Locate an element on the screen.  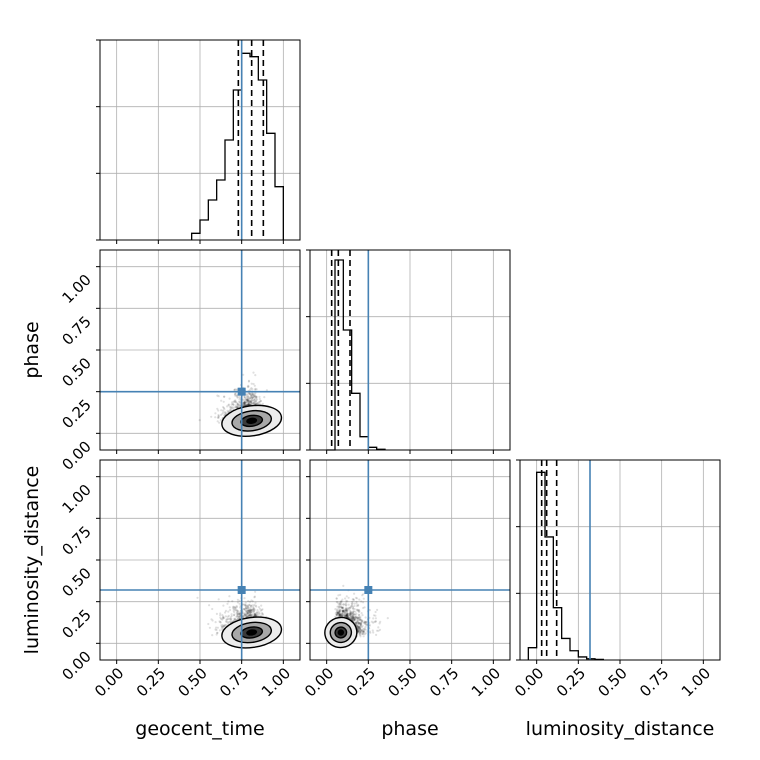
truth-marker-geocent_time-vs-luminosity_distance is located at coordinates (241, 590).